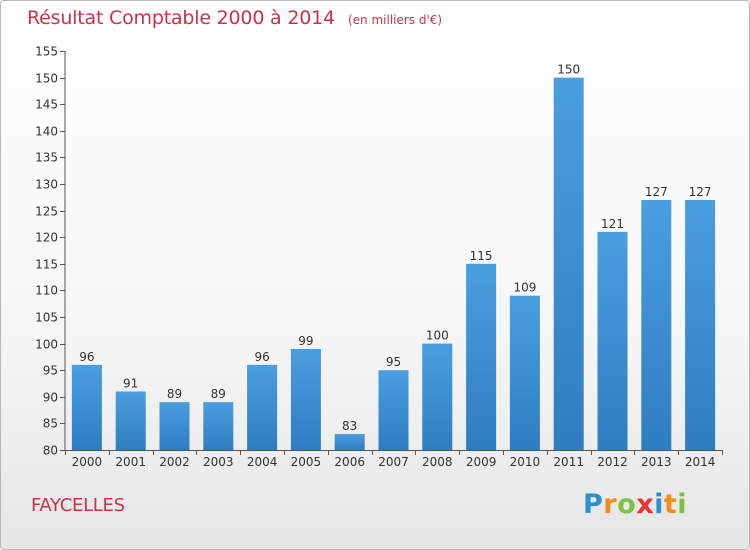  What do you see at coordinates (78, 505) in the screenshot?
I see `commune-name: FAYCELLES` at bounding box center [78, 505].